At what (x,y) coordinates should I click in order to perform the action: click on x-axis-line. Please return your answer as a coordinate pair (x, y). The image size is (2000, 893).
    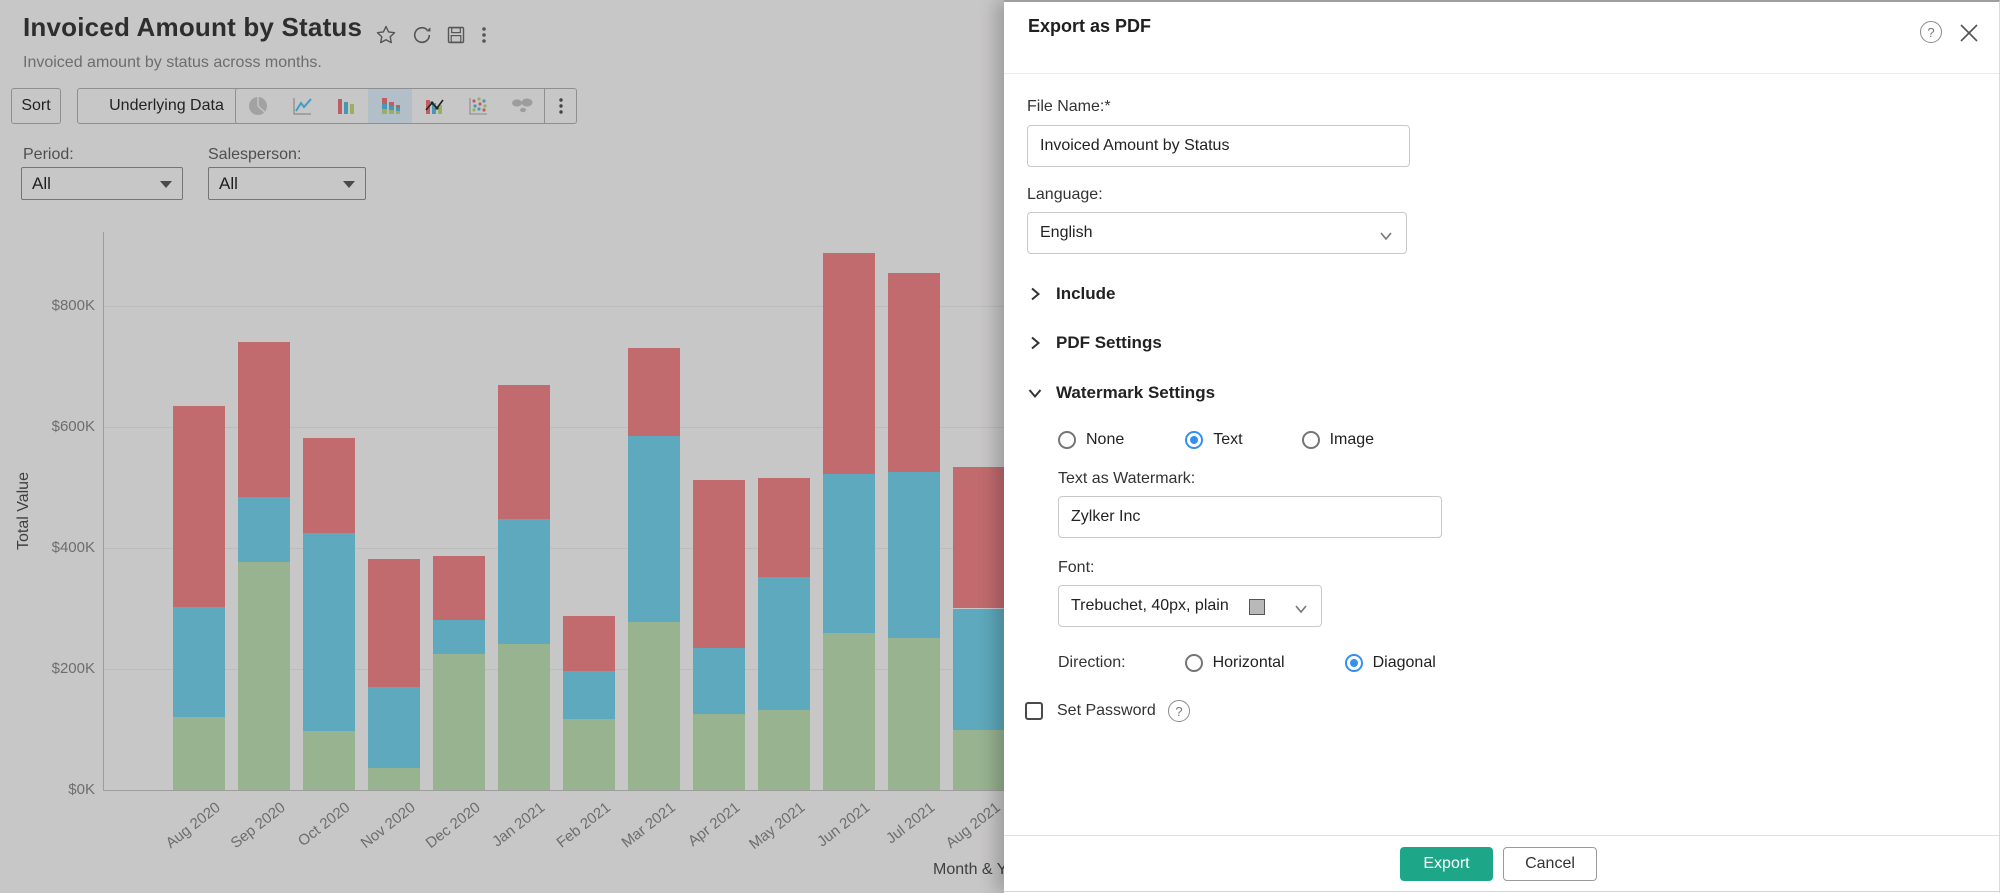
    Looking at the image, I should click on (556, 790).